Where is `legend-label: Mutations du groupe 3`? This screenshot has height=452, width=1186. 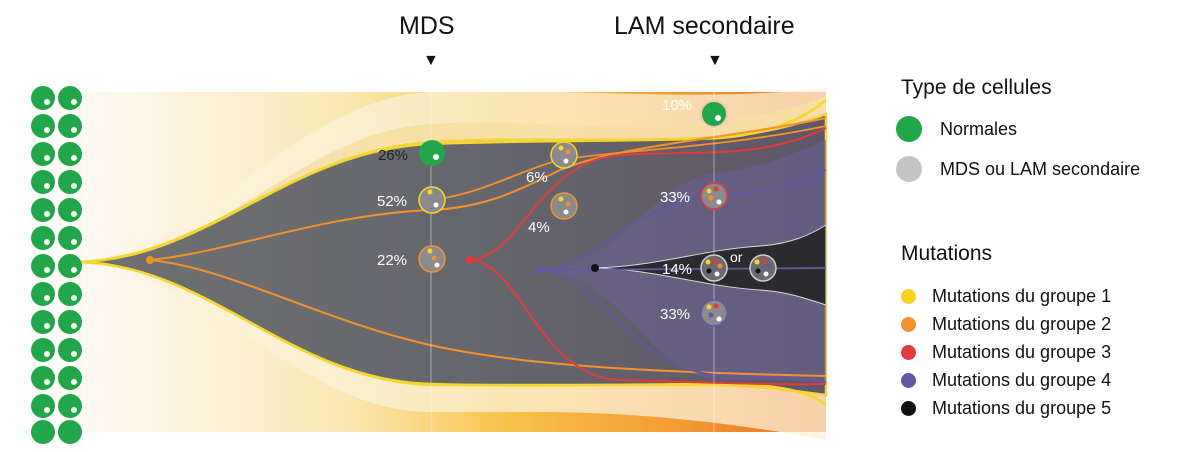 legend-label: Mutations du groupe 3 is located at coordinates (1022, 352).